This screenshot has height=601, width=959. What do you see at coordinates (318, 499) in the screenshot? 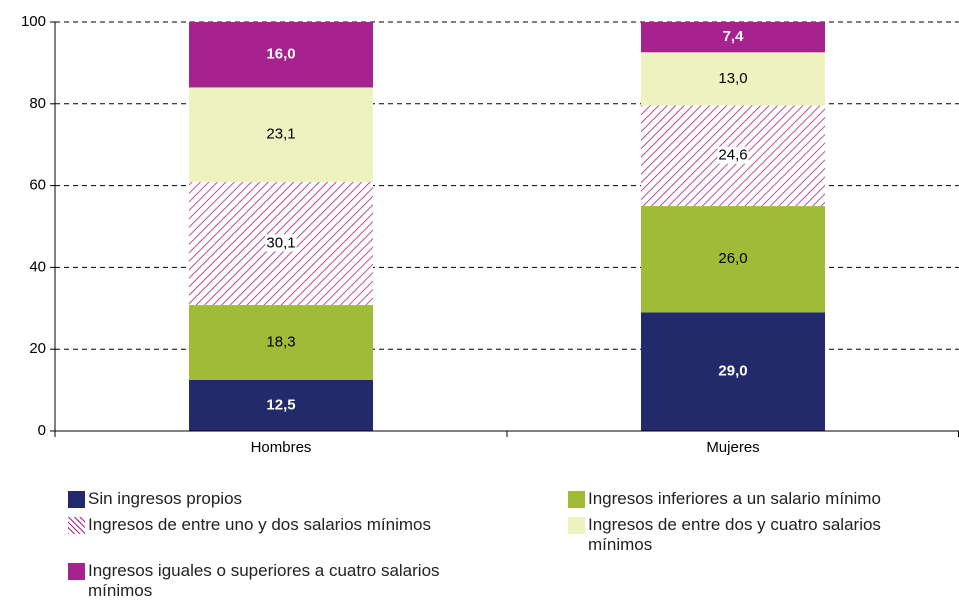
I see `legend-item: Sin ingresos propios` at bounding box center [318, 499].